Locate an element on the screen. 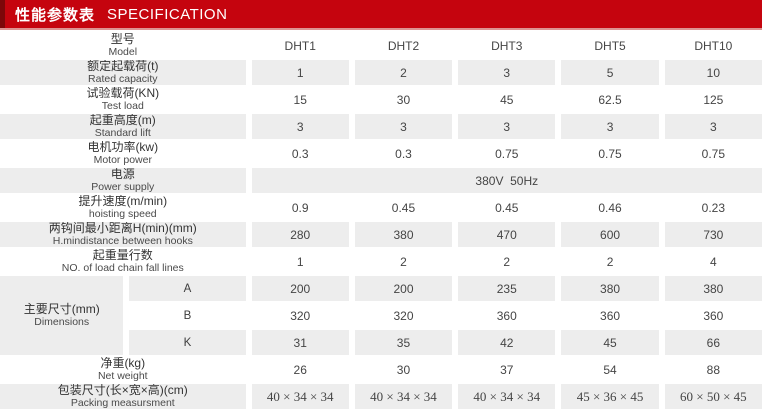 This screenshot has width=762, height=410. value-cell: 200 is located at coordinates (300, 288).